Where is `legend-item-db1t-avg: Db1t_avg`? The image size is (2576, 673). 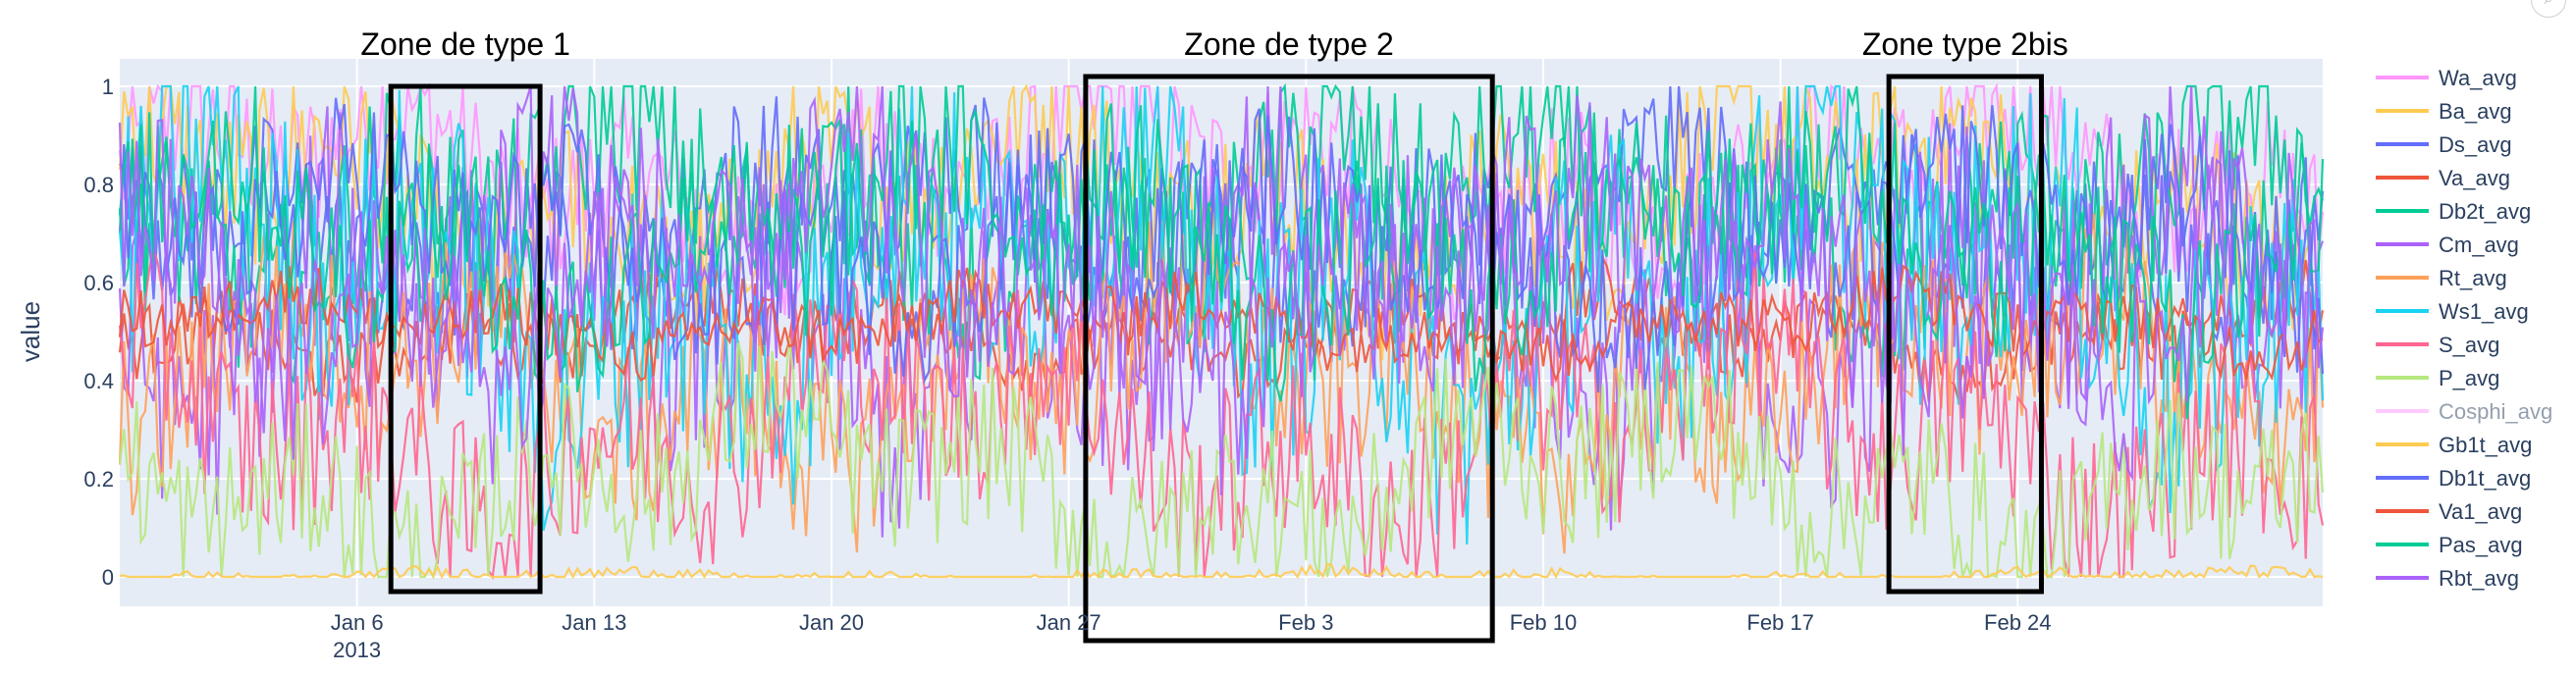 legend-item-db1t-avg: Db1t_avg is located at coordinates (2453, 478).